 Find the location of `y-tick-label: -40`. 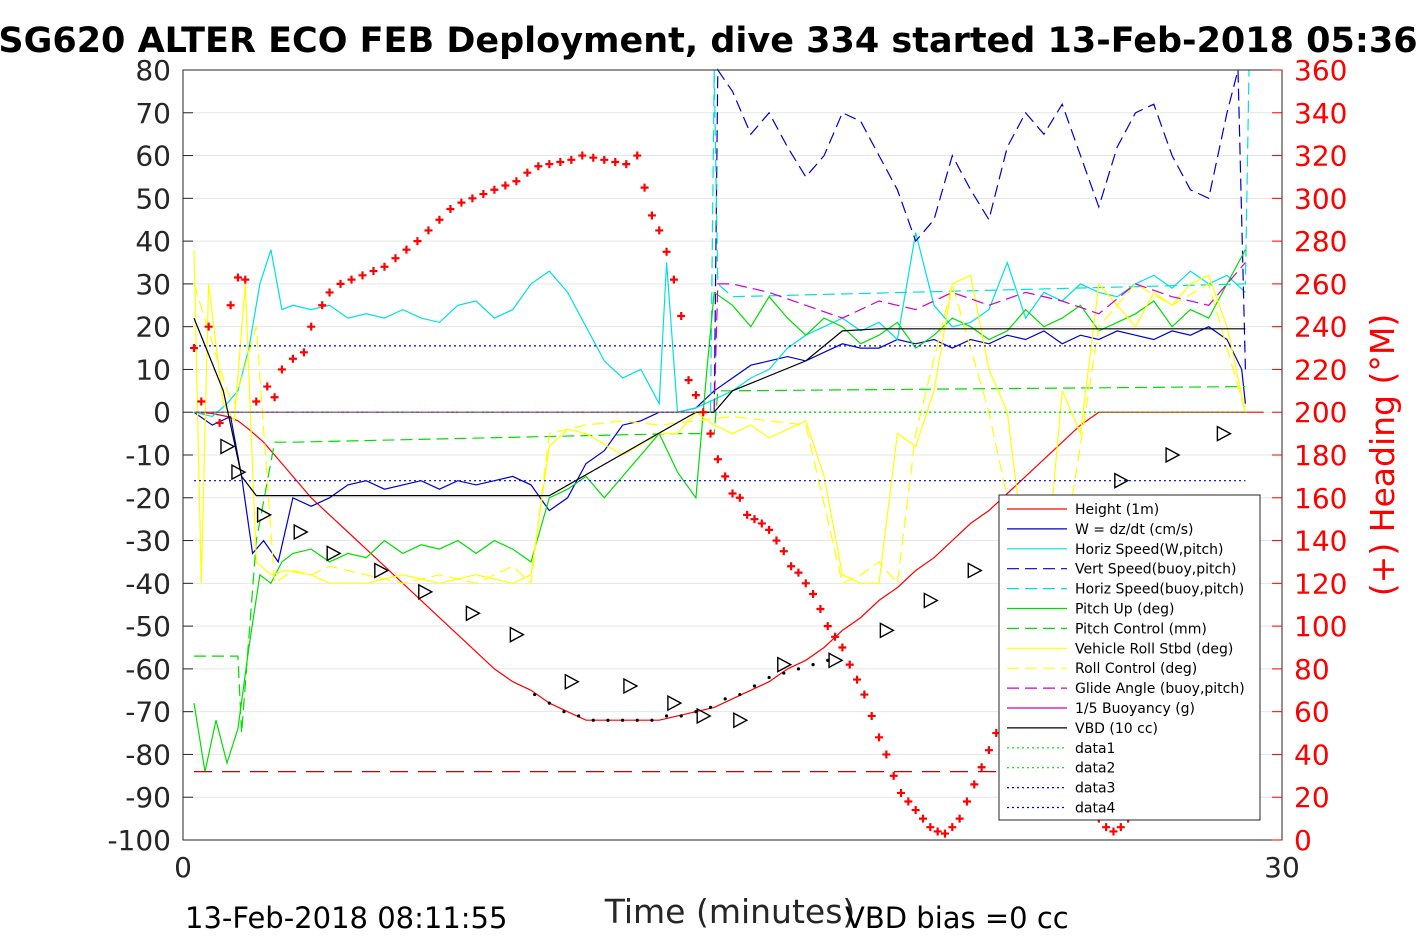

y-tick-label: -40 is located at coordinates (148, 583).